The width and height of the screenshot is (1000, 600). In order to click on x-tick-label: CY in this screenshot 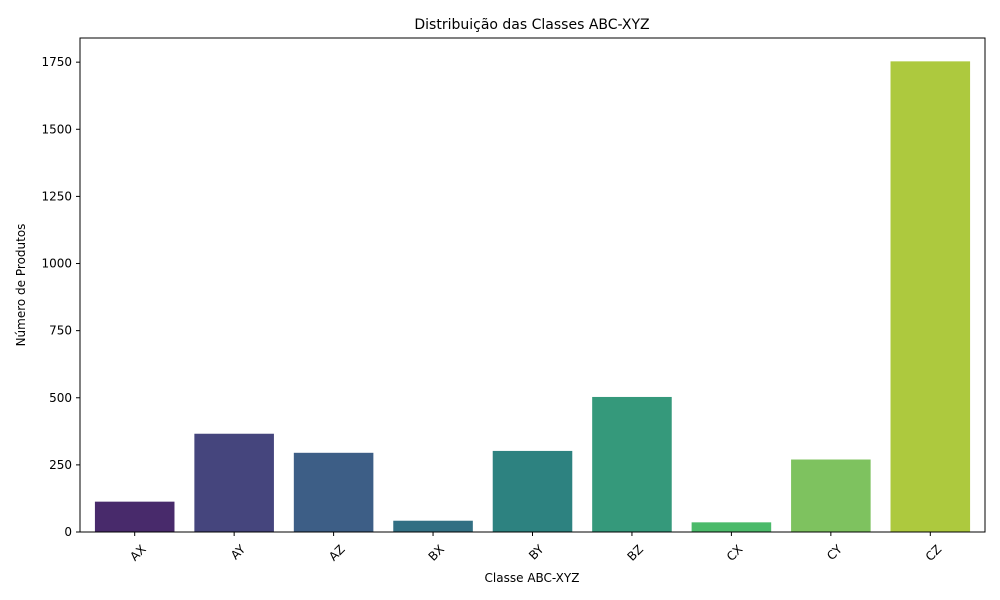, I will do `click(834, 552)`.